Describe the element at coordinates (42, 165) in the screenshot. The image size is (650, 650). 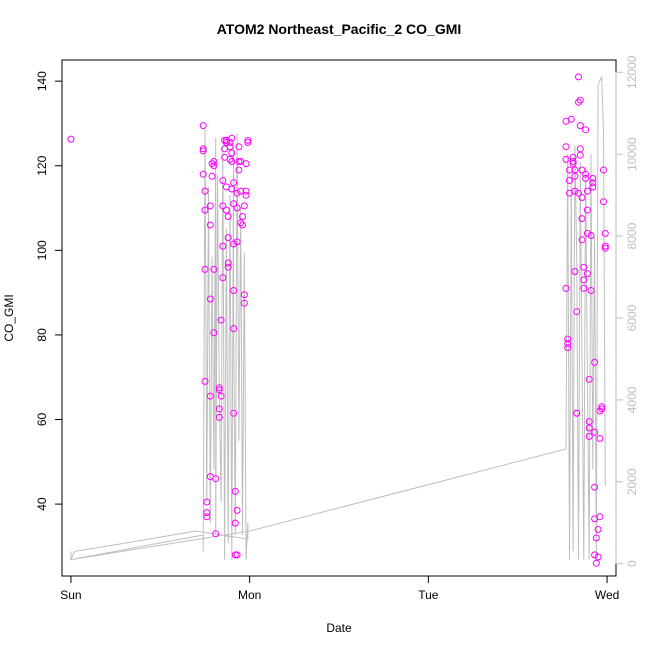
I see `y-tick-label: 120` at that location.